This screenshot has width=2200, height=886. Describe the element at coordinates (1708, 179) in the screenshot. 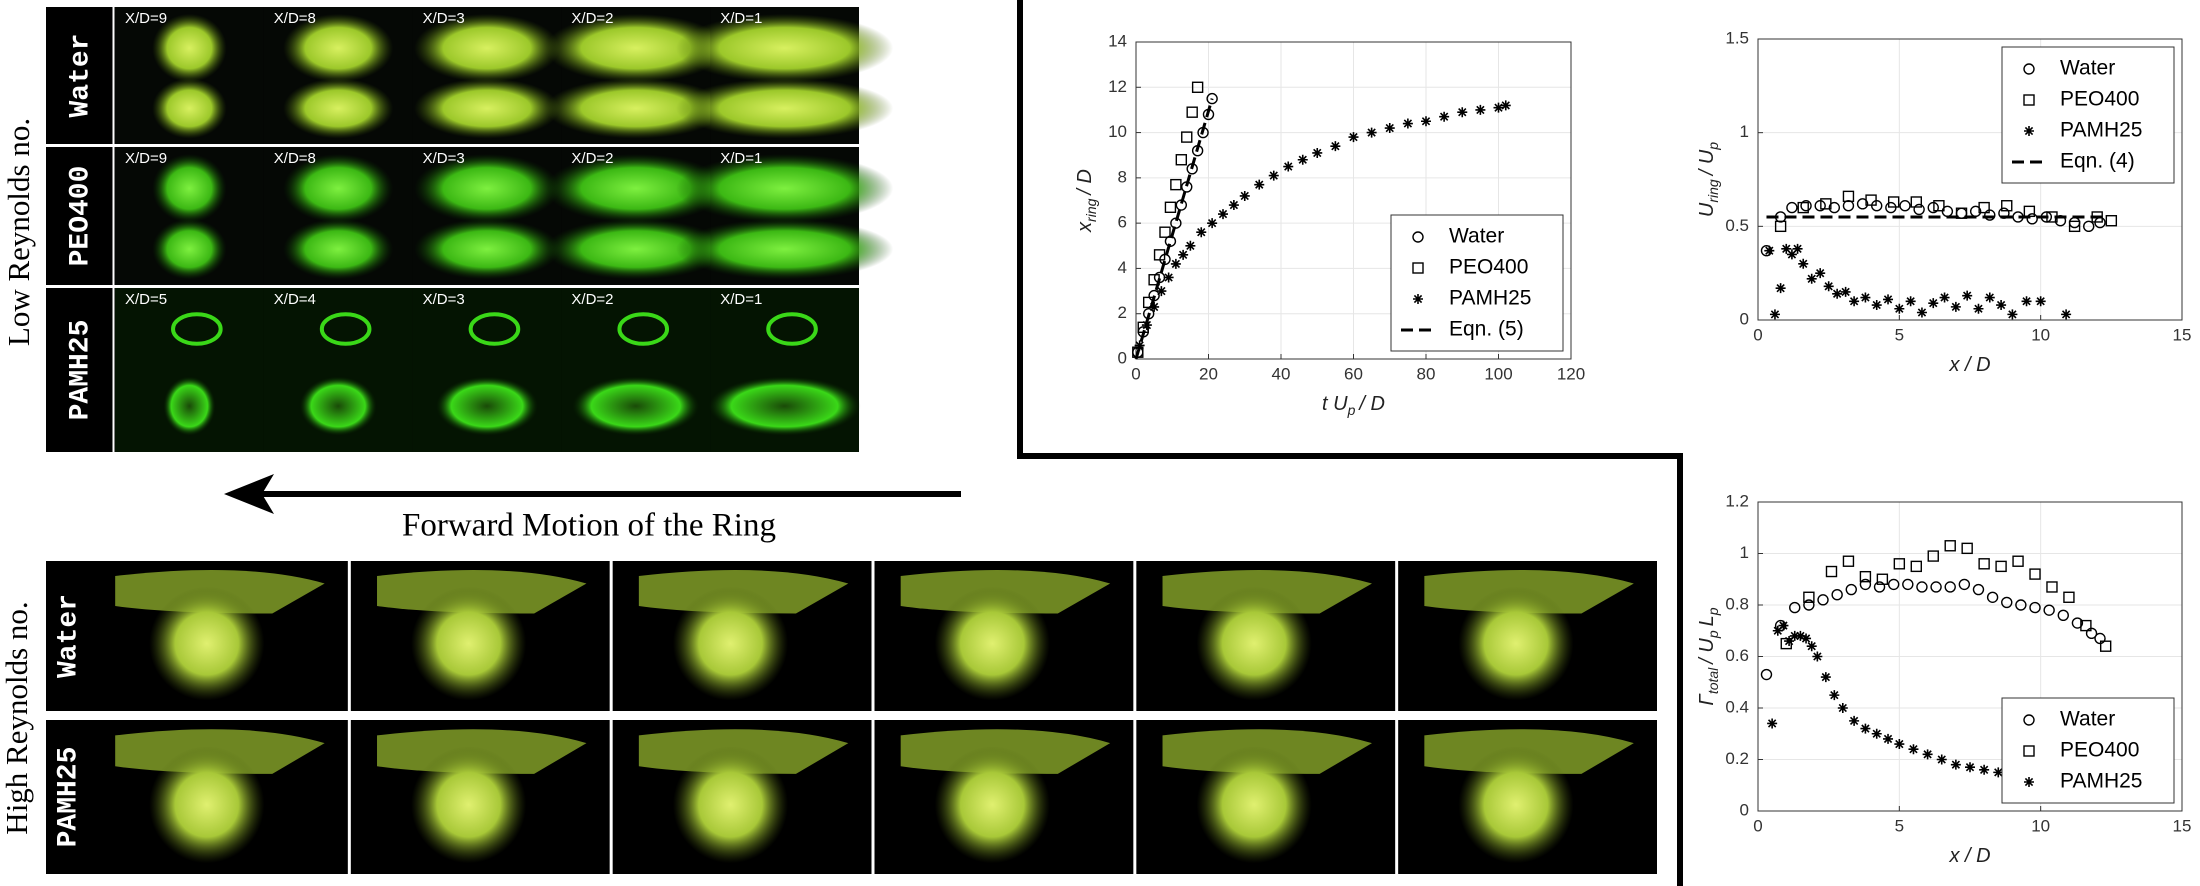

I see `axis-label: Uring / Up` at that location.